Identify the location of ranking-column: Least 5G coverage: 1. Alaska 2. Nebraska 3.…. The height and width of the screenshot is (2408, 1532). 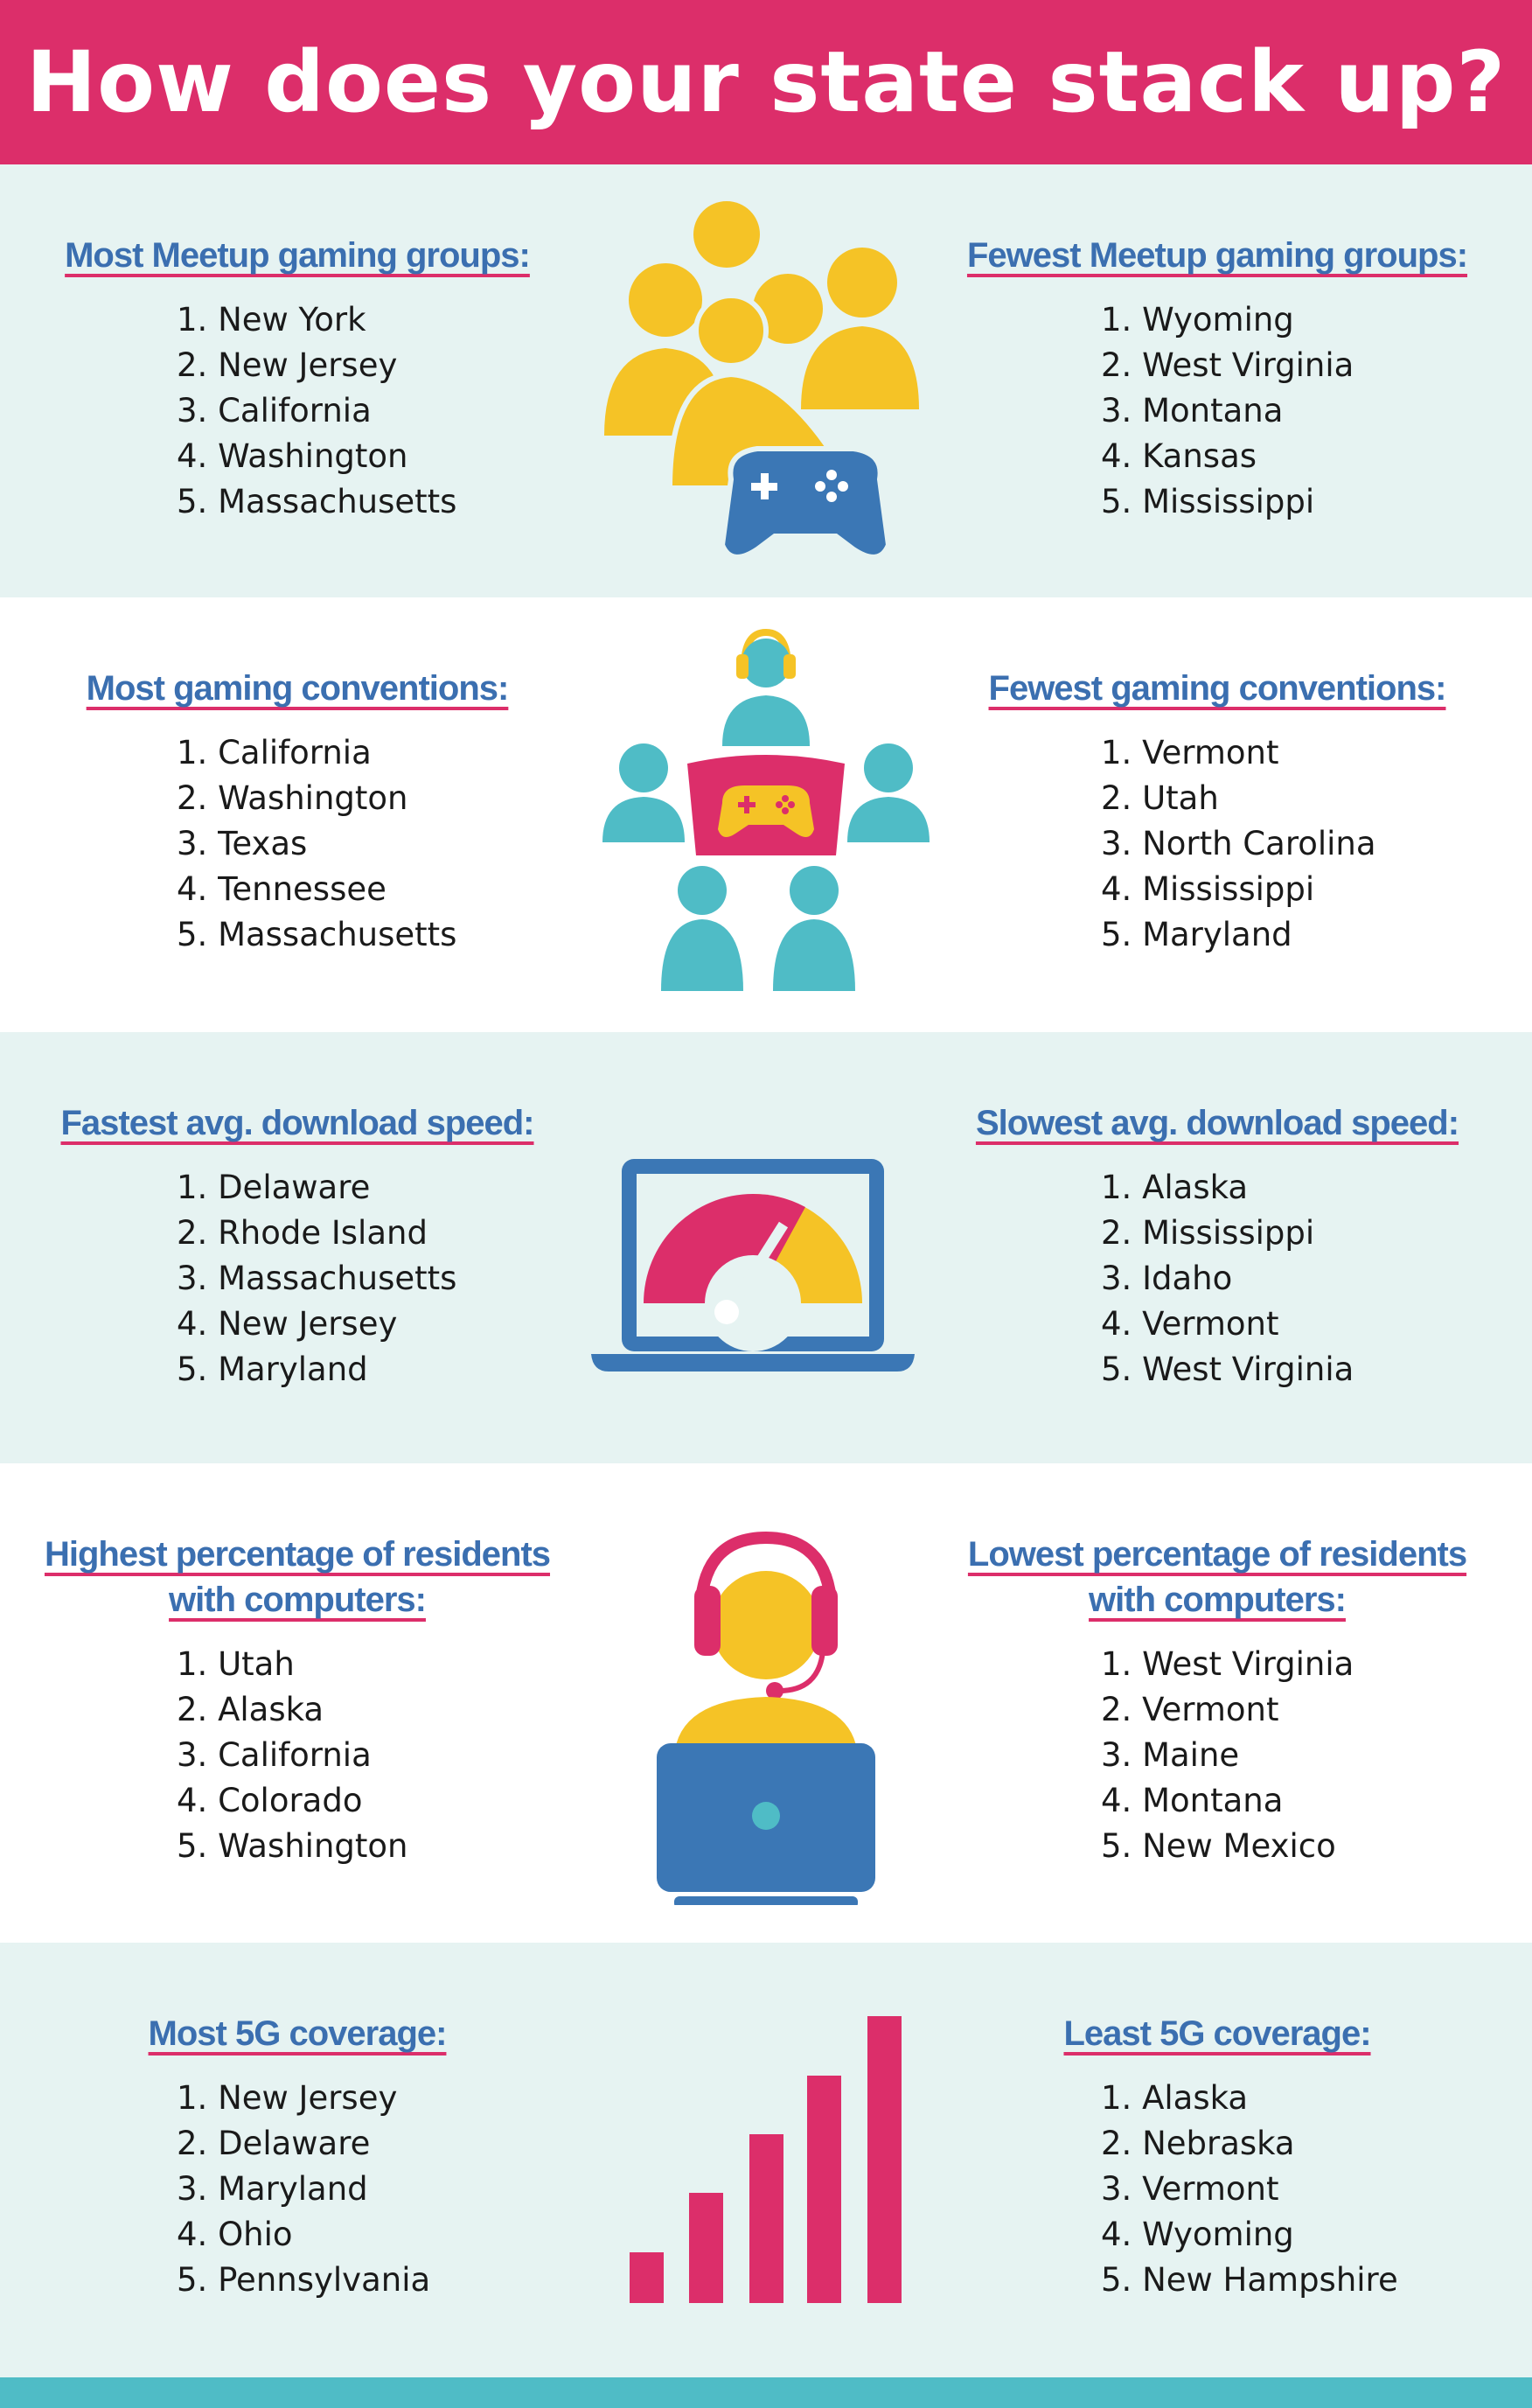
(1217, 2123).